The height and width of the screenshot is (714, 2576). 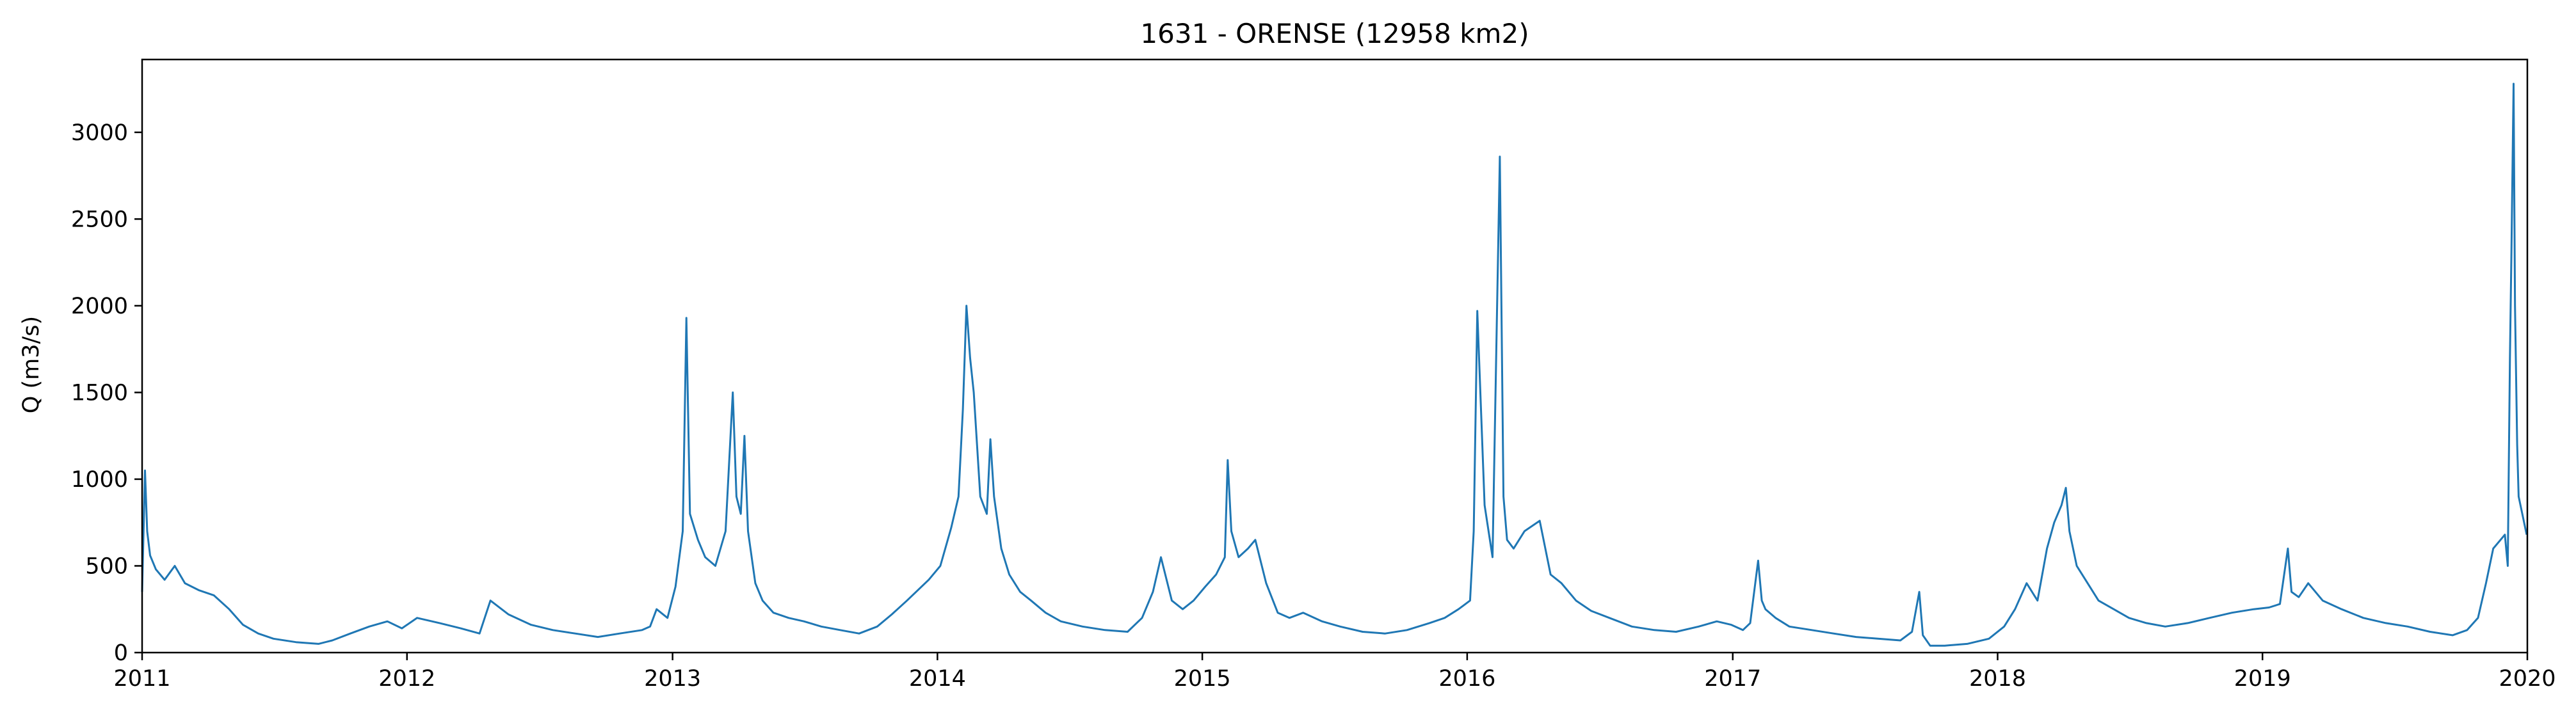 What do you see at coordinates (99, 219) in the screenshot?
I see `y-tick-label: 2500` at bounding box center [99, 219].